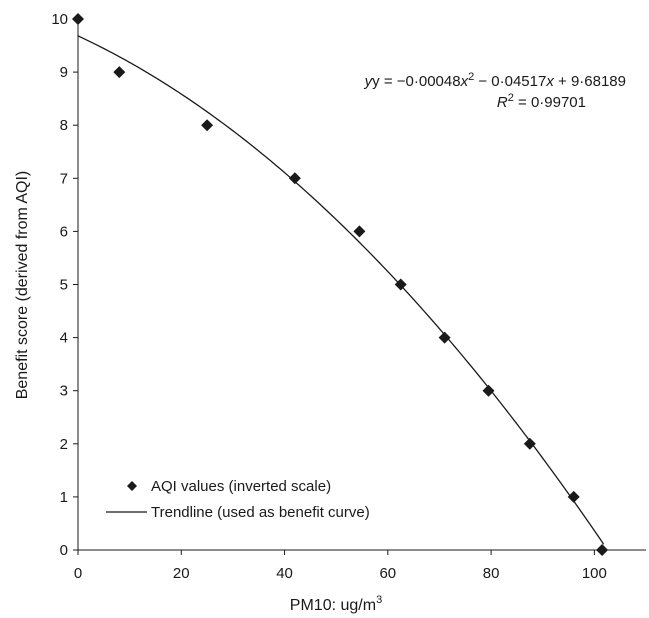  Describe the element at coordinates (594, 573) in the screenshot. I see `x-tick-label: 100` at that location.